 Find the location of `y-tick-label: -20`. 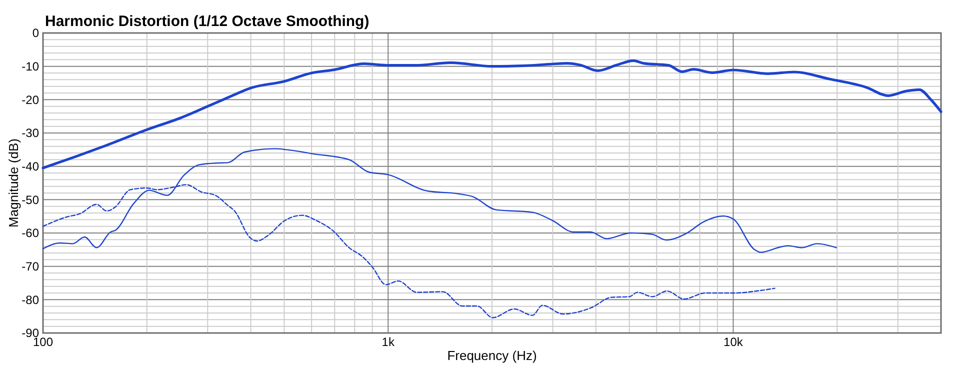

y-tick-label: -20 is located at coordinates (31, 99).